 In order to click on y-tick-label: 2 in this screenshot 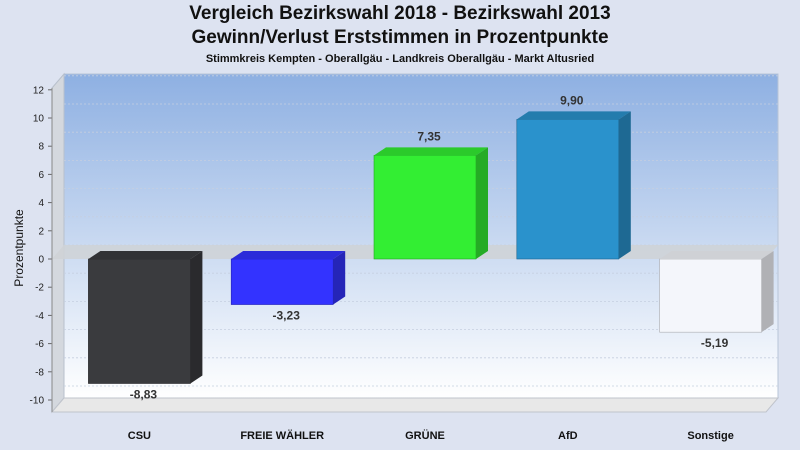, I will do `click(41, 231)`.